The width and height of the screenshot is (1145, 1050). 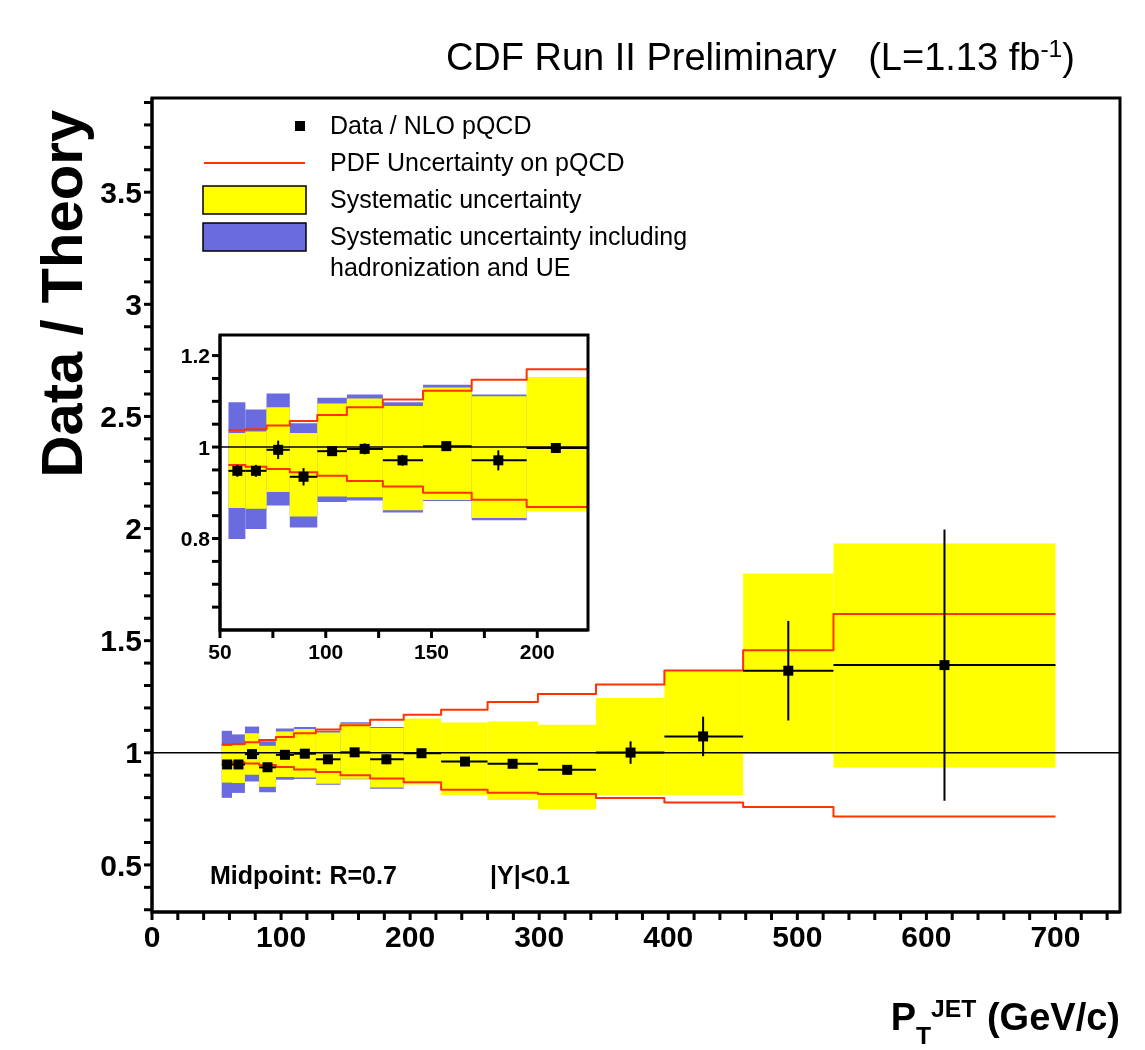 I want to click on y-tick-label: 2.5, so click(x=121, y=417).